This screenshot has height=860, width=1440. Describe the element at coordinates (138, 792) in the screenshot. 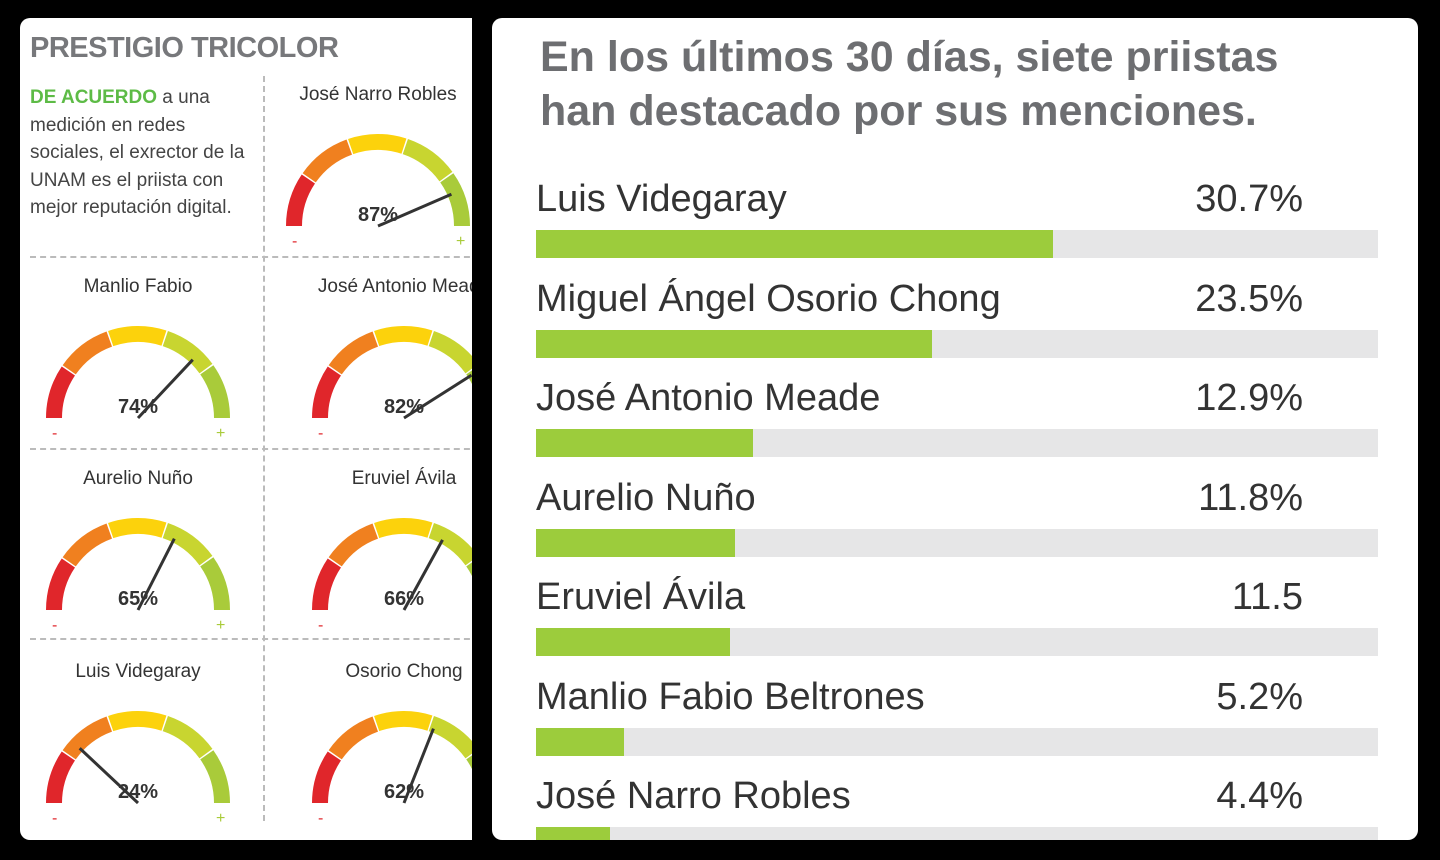

I see `gauge-value: 24%` at that location.